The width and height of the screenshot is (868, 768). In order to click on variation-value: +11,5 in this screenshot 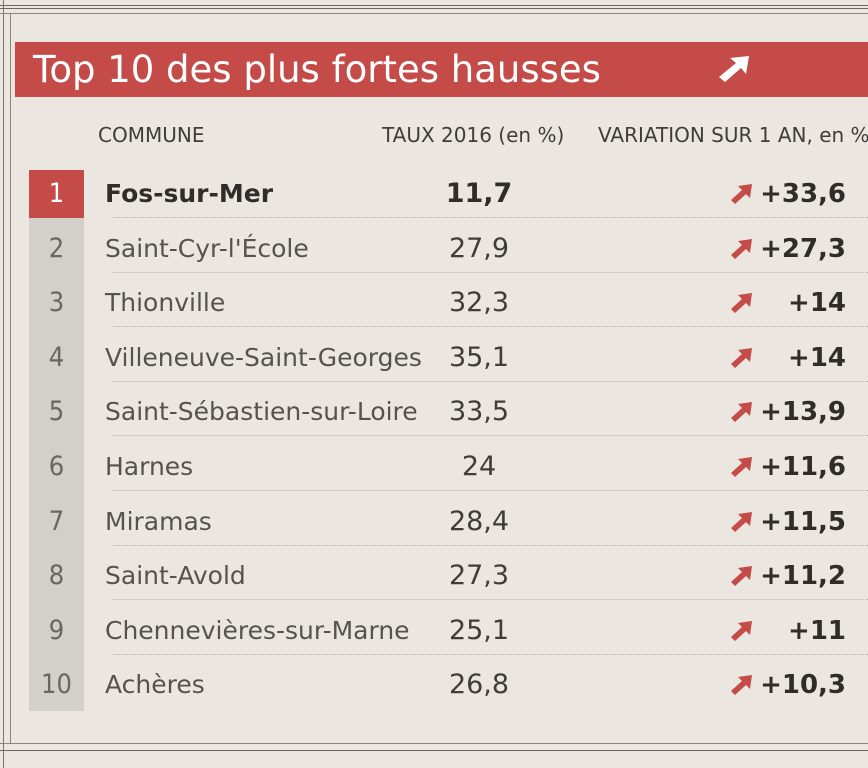, I will do `click(803, 522)`.